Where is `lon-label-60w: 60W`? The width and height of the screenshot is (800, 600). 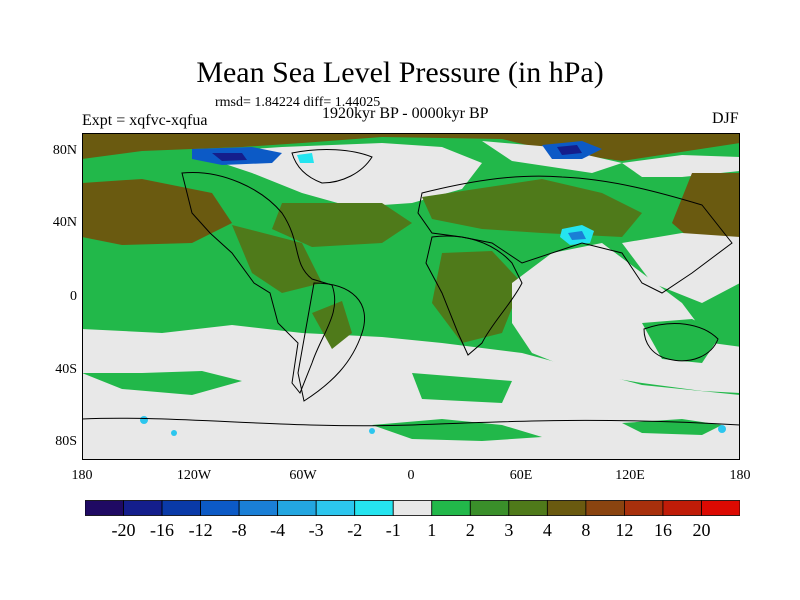 lon-label-60w: 60W is located at coordinates (303, 475).